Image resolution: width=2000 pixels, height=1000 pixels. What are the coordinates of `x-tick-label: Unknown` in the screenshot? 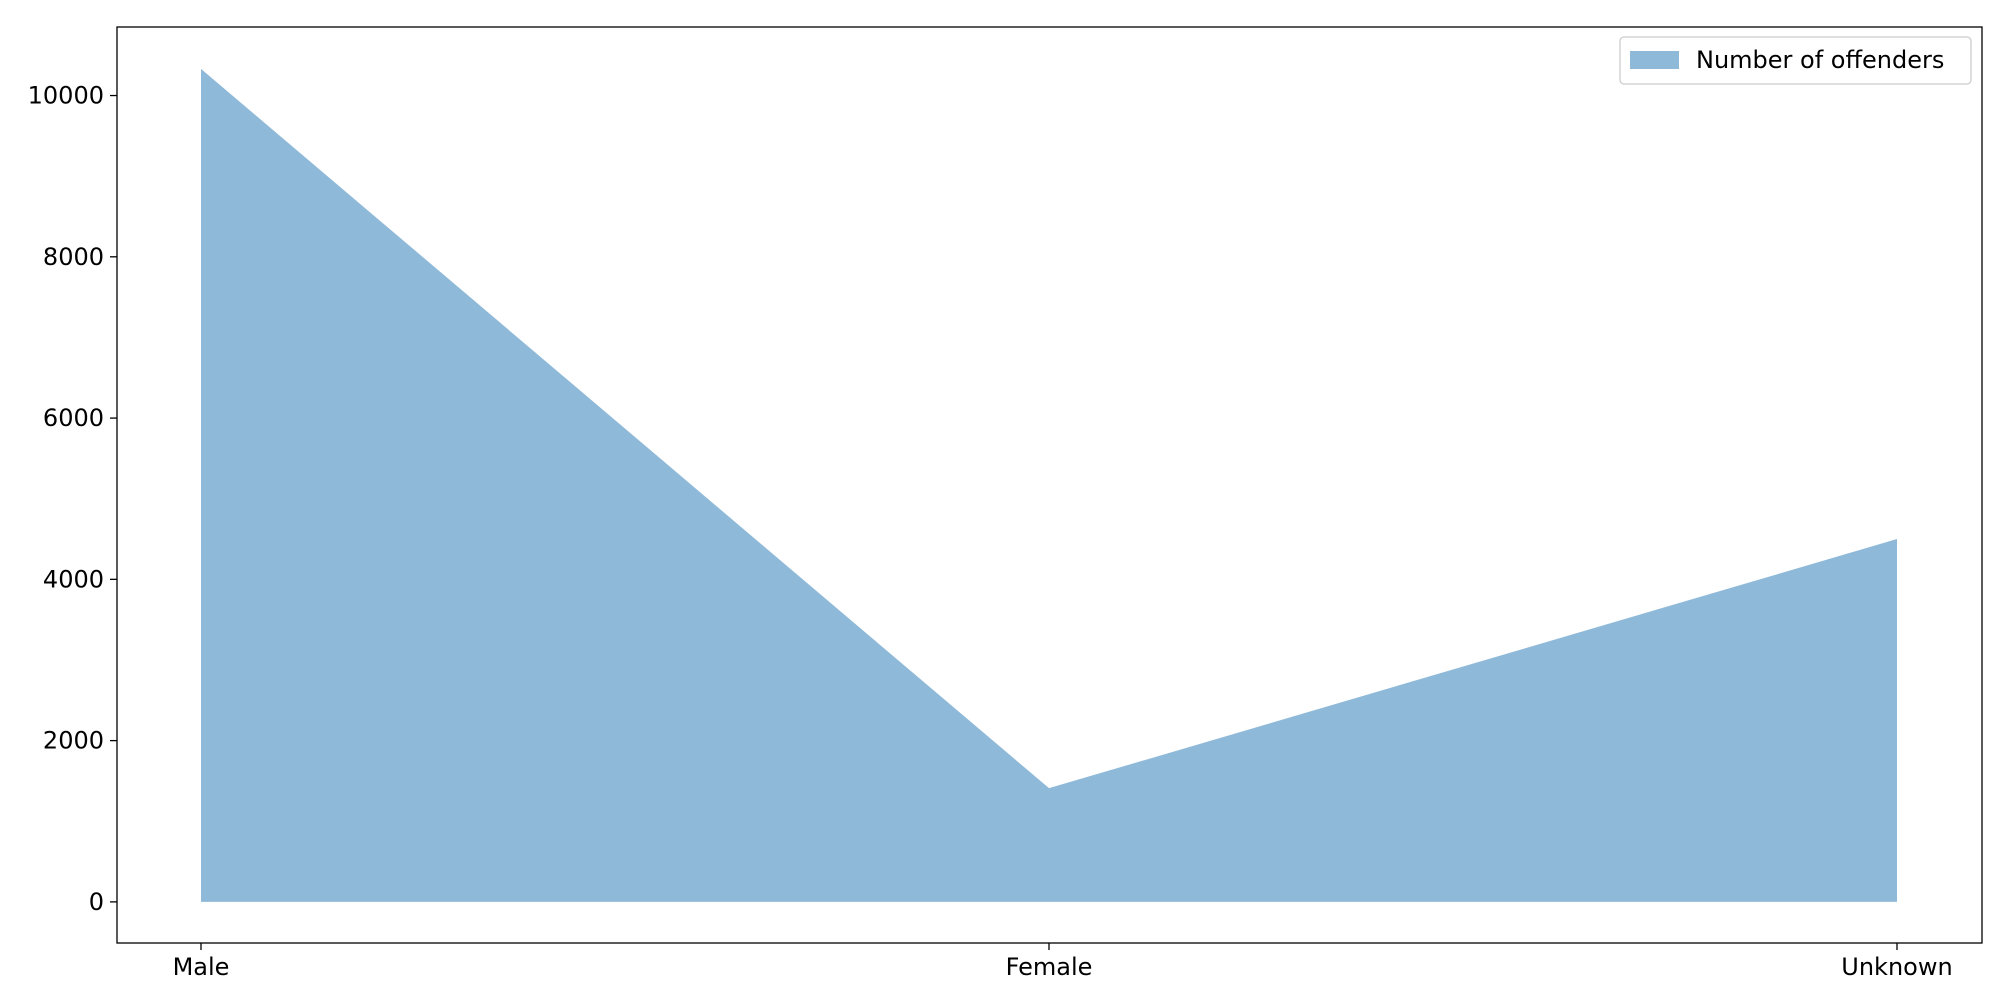 It's located at (1896, 967).